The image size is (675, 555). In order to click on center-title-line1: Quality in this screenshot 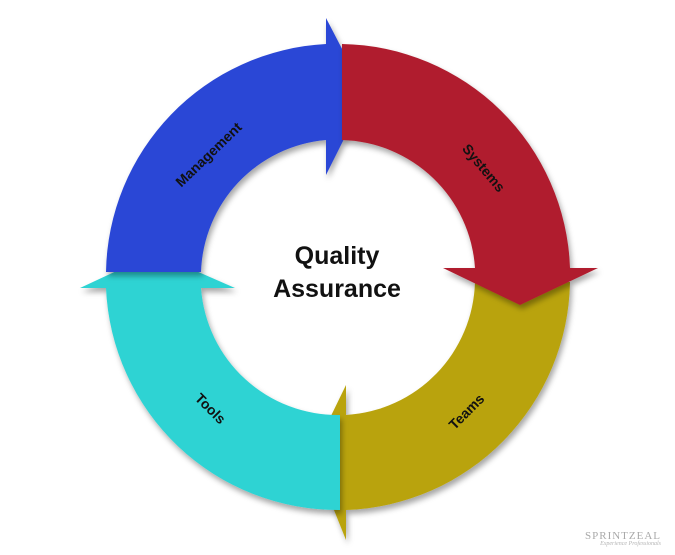, I will do `click(337, 256)`.